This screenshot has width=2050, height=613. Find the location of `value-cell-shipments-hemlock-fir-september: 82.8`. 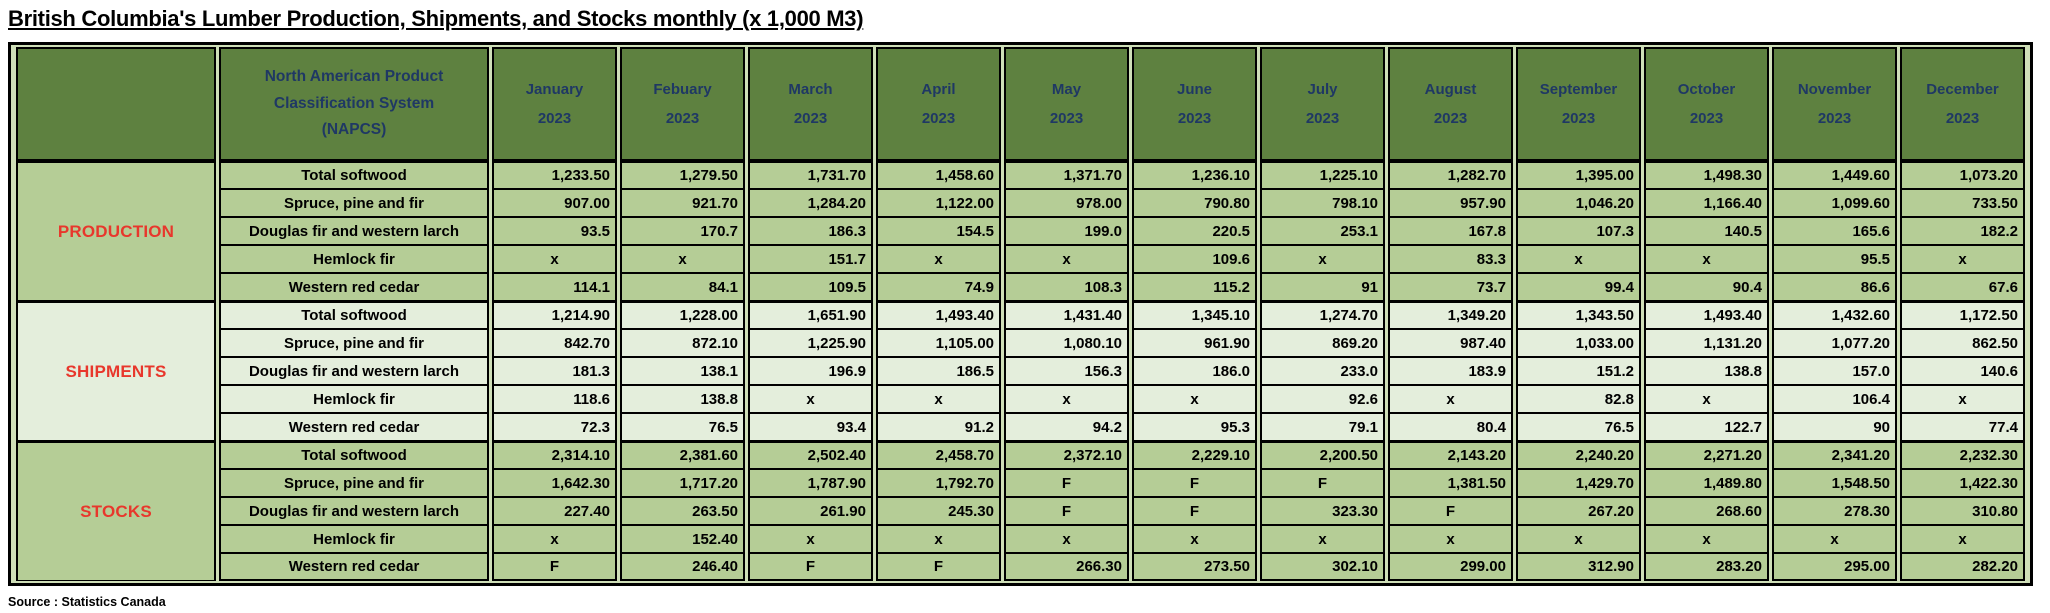

value-cell-shipments-hemlock-fir-september: 82.8 is located at coordinates (1578, 399).